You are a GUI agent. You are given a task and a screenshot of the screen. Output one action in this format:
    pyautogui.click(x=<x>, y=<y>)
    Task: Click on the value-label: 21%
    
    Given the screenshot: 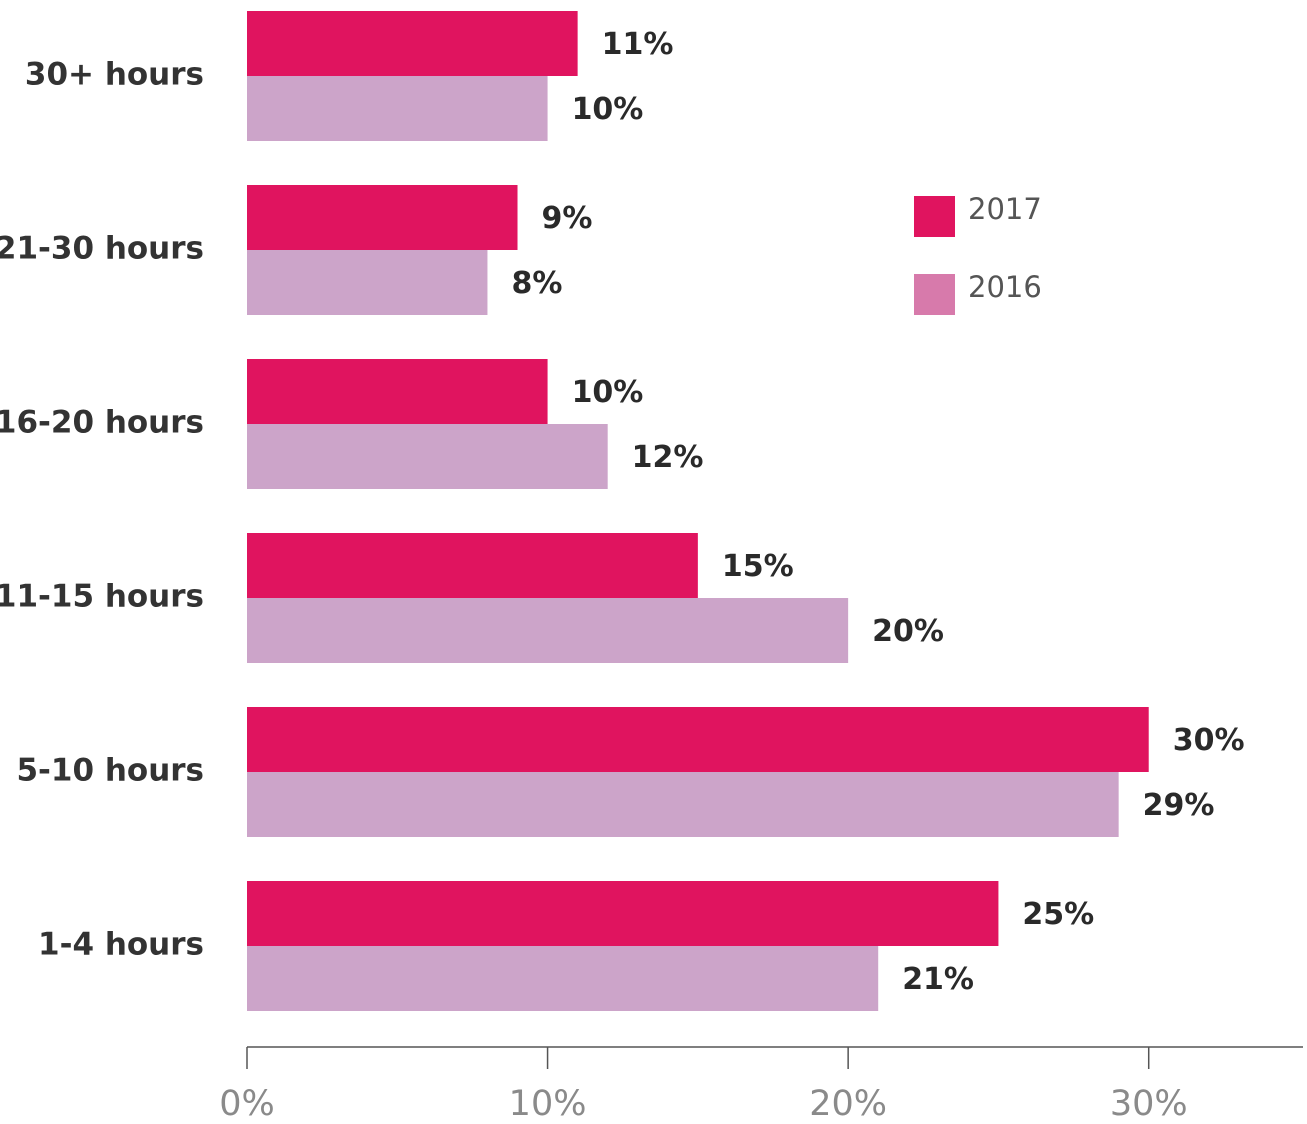 What is the action you would take?
    pyautogui.click(x=938, y=979)
    